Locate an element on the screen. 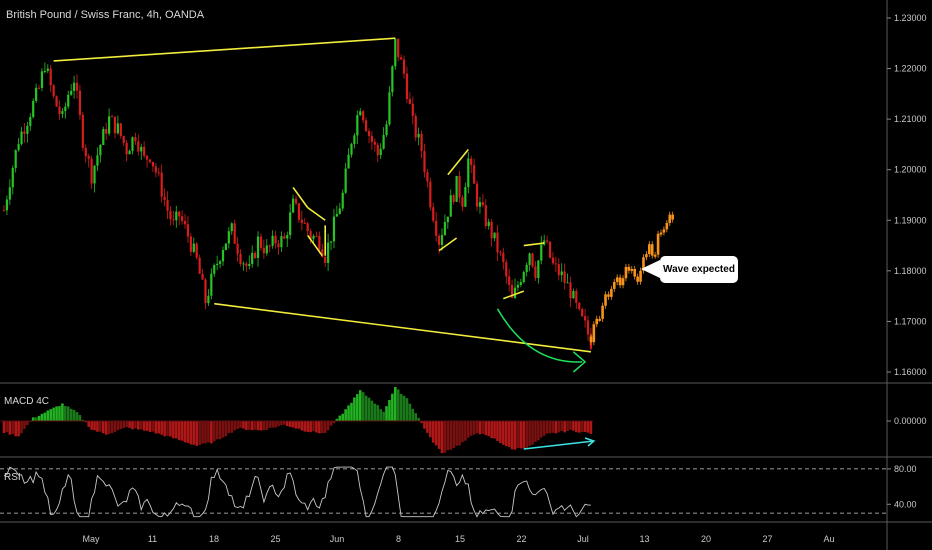 The height and width of the screenshot is (550, 932). price-tick-label: 1.20000 is located at coordinates (910, 170).